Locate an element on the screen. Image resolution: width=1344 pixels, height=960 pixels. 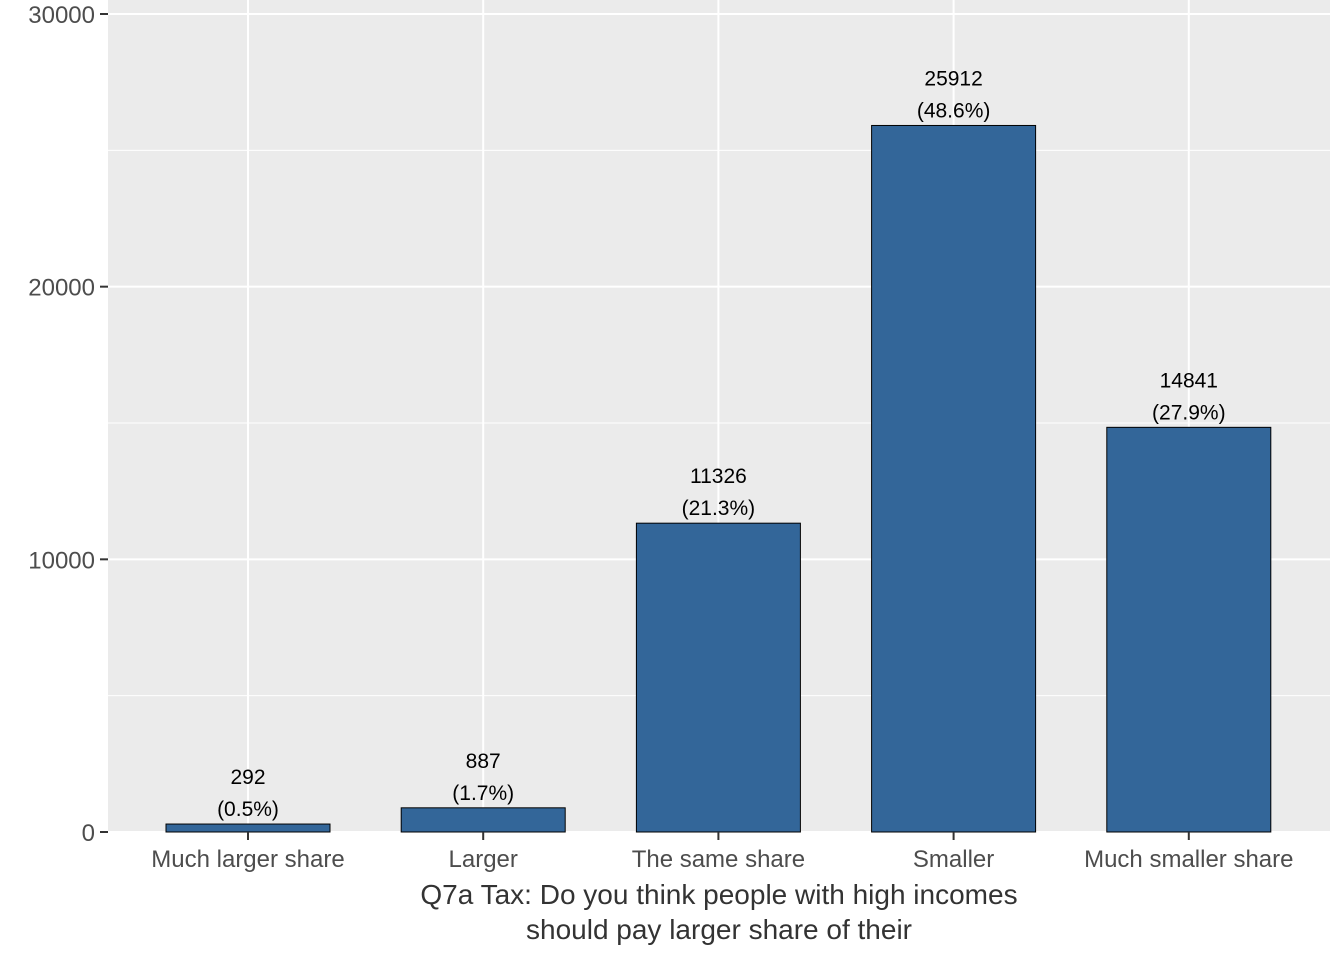
y-tick-label: 10000 is located at coordinates (61, 560).